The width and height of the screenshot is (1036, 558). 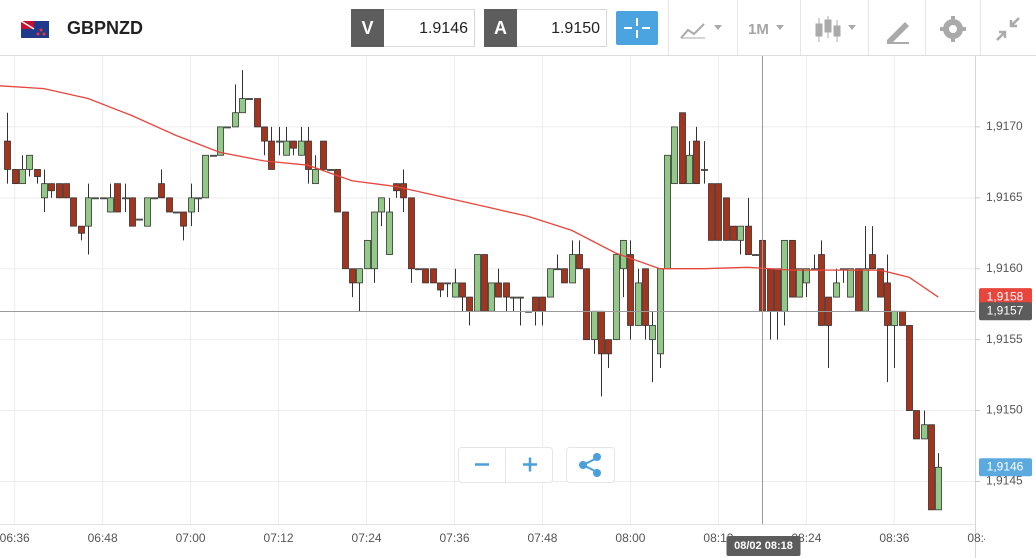 What do you see at coordinates (701, 31) in the screenshot?
I see `chart-type-button` at bounding box center [701, 31].